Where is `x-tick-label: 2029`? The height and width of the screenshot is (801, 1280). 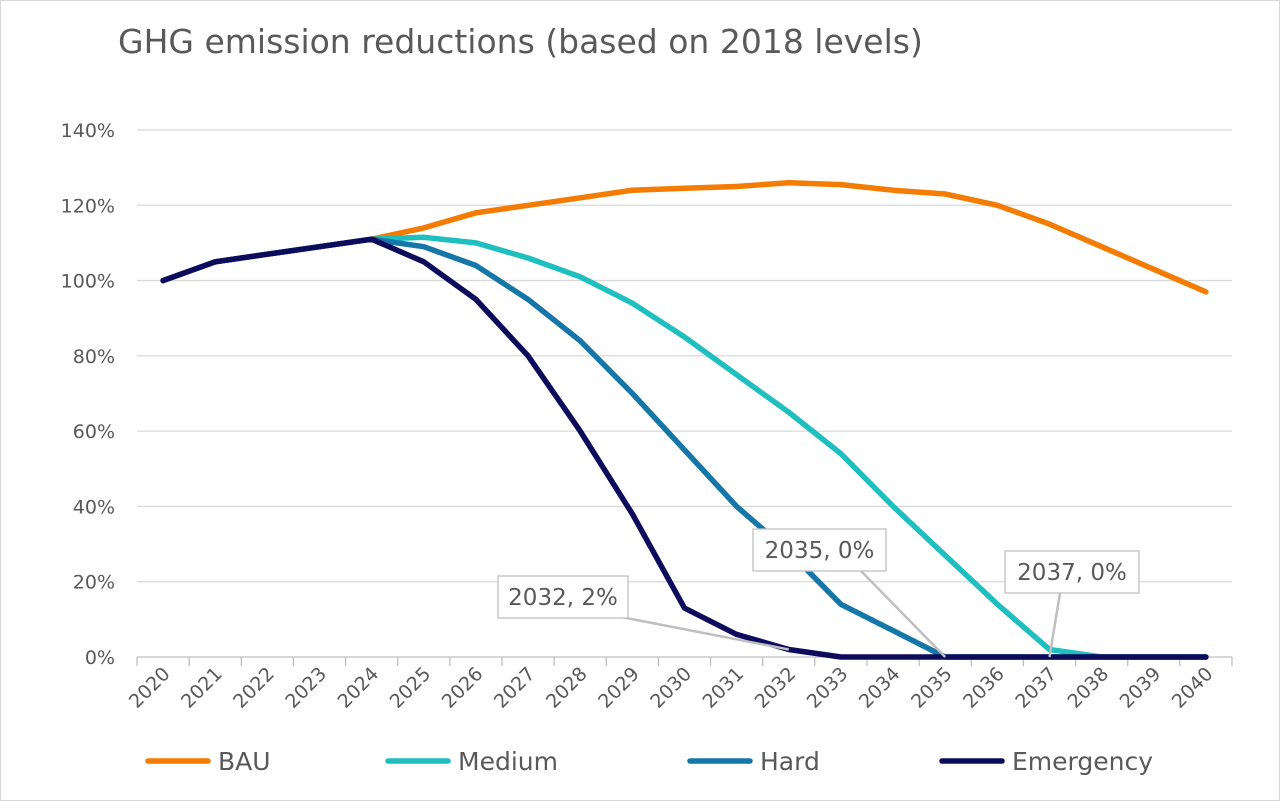
x-tick-label: 2029 is located at coordinates (619, 688).